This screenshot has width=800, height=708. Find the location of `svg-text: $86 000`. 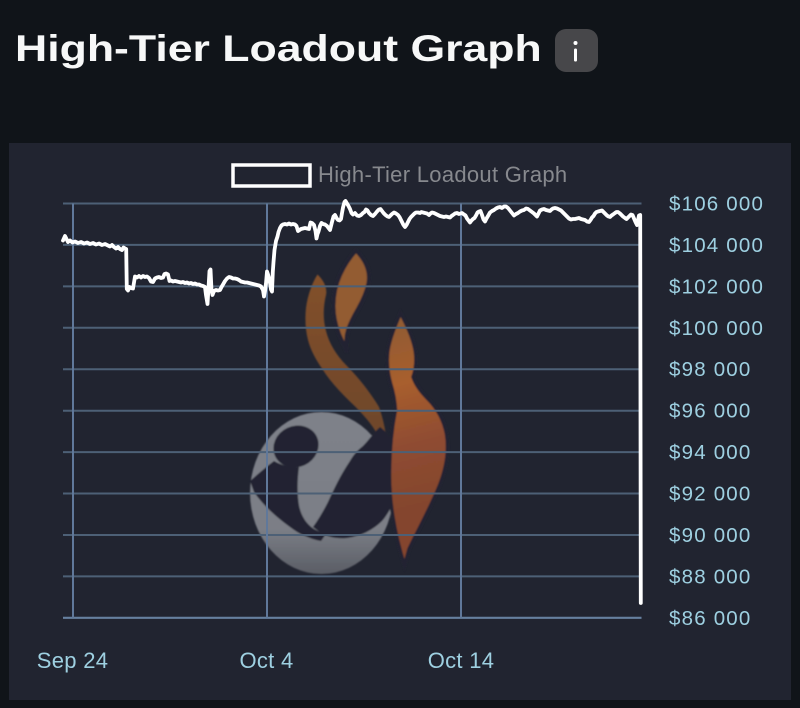

svg-text: $86 000 is located at coordinates (710, 618).